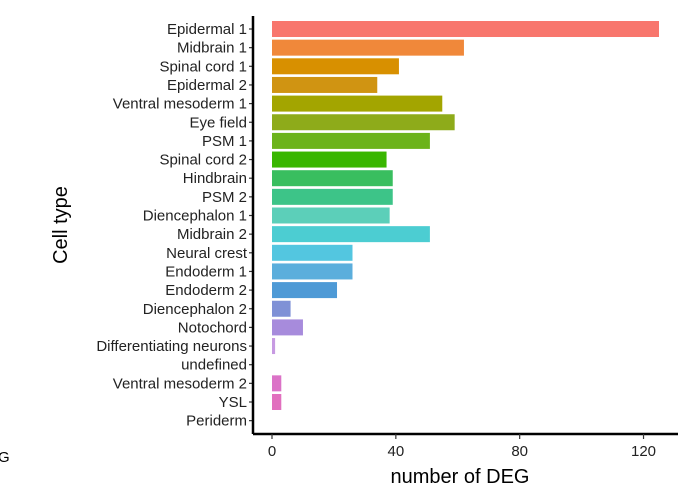 The width and height of the screenshot is (685, 490). What do you see at coordinates (61, 225) in the screenshot?
I see `y-axis-title: Cell type` at bounding box center [61, 225].